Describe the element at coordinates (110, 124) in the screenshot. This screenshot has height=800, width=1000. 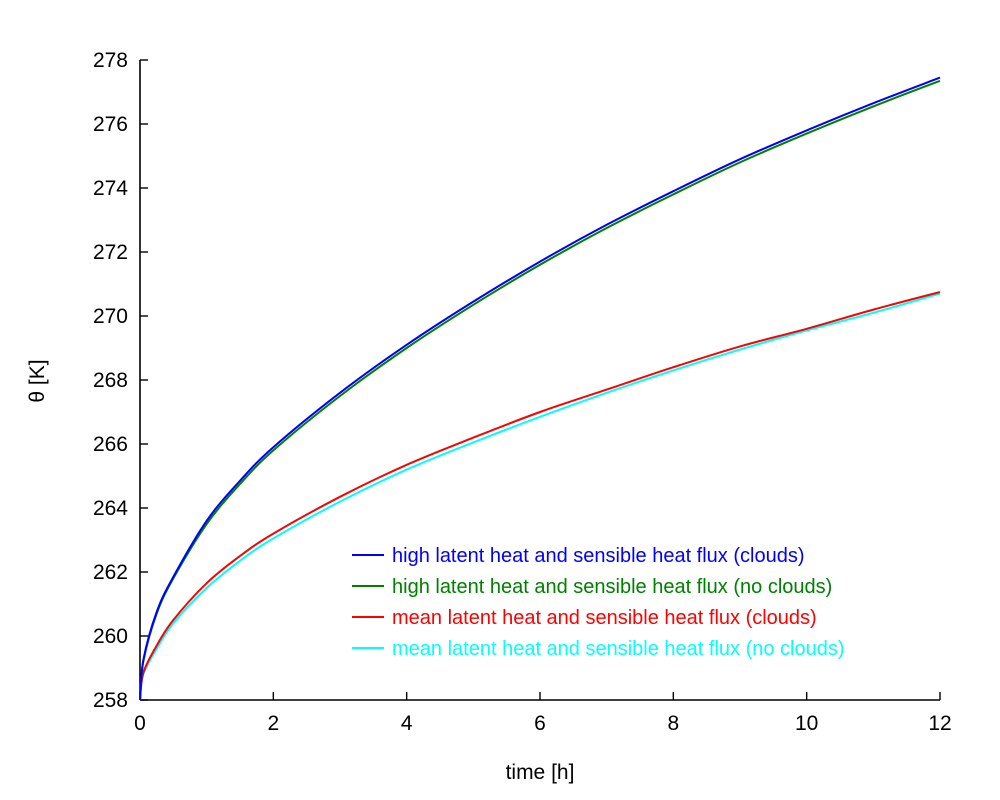
I see `y-tick-label: 276` at that location.